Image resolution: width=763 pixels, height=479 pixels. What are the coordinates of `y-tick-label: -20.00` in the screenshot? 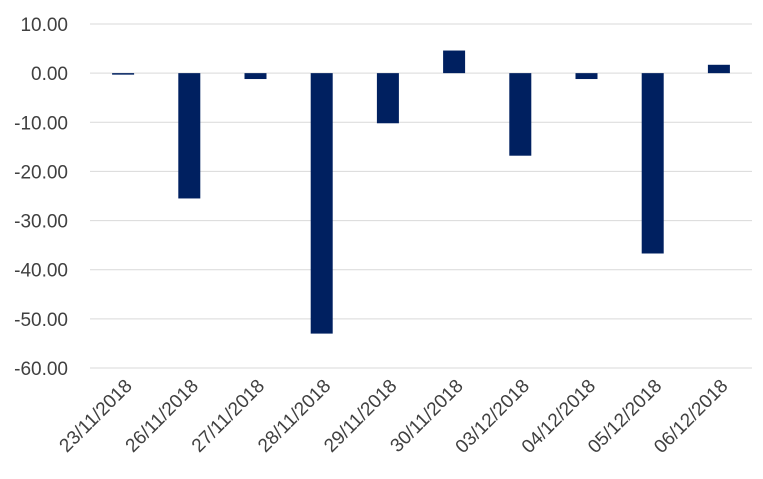 It's located at (41, 172).